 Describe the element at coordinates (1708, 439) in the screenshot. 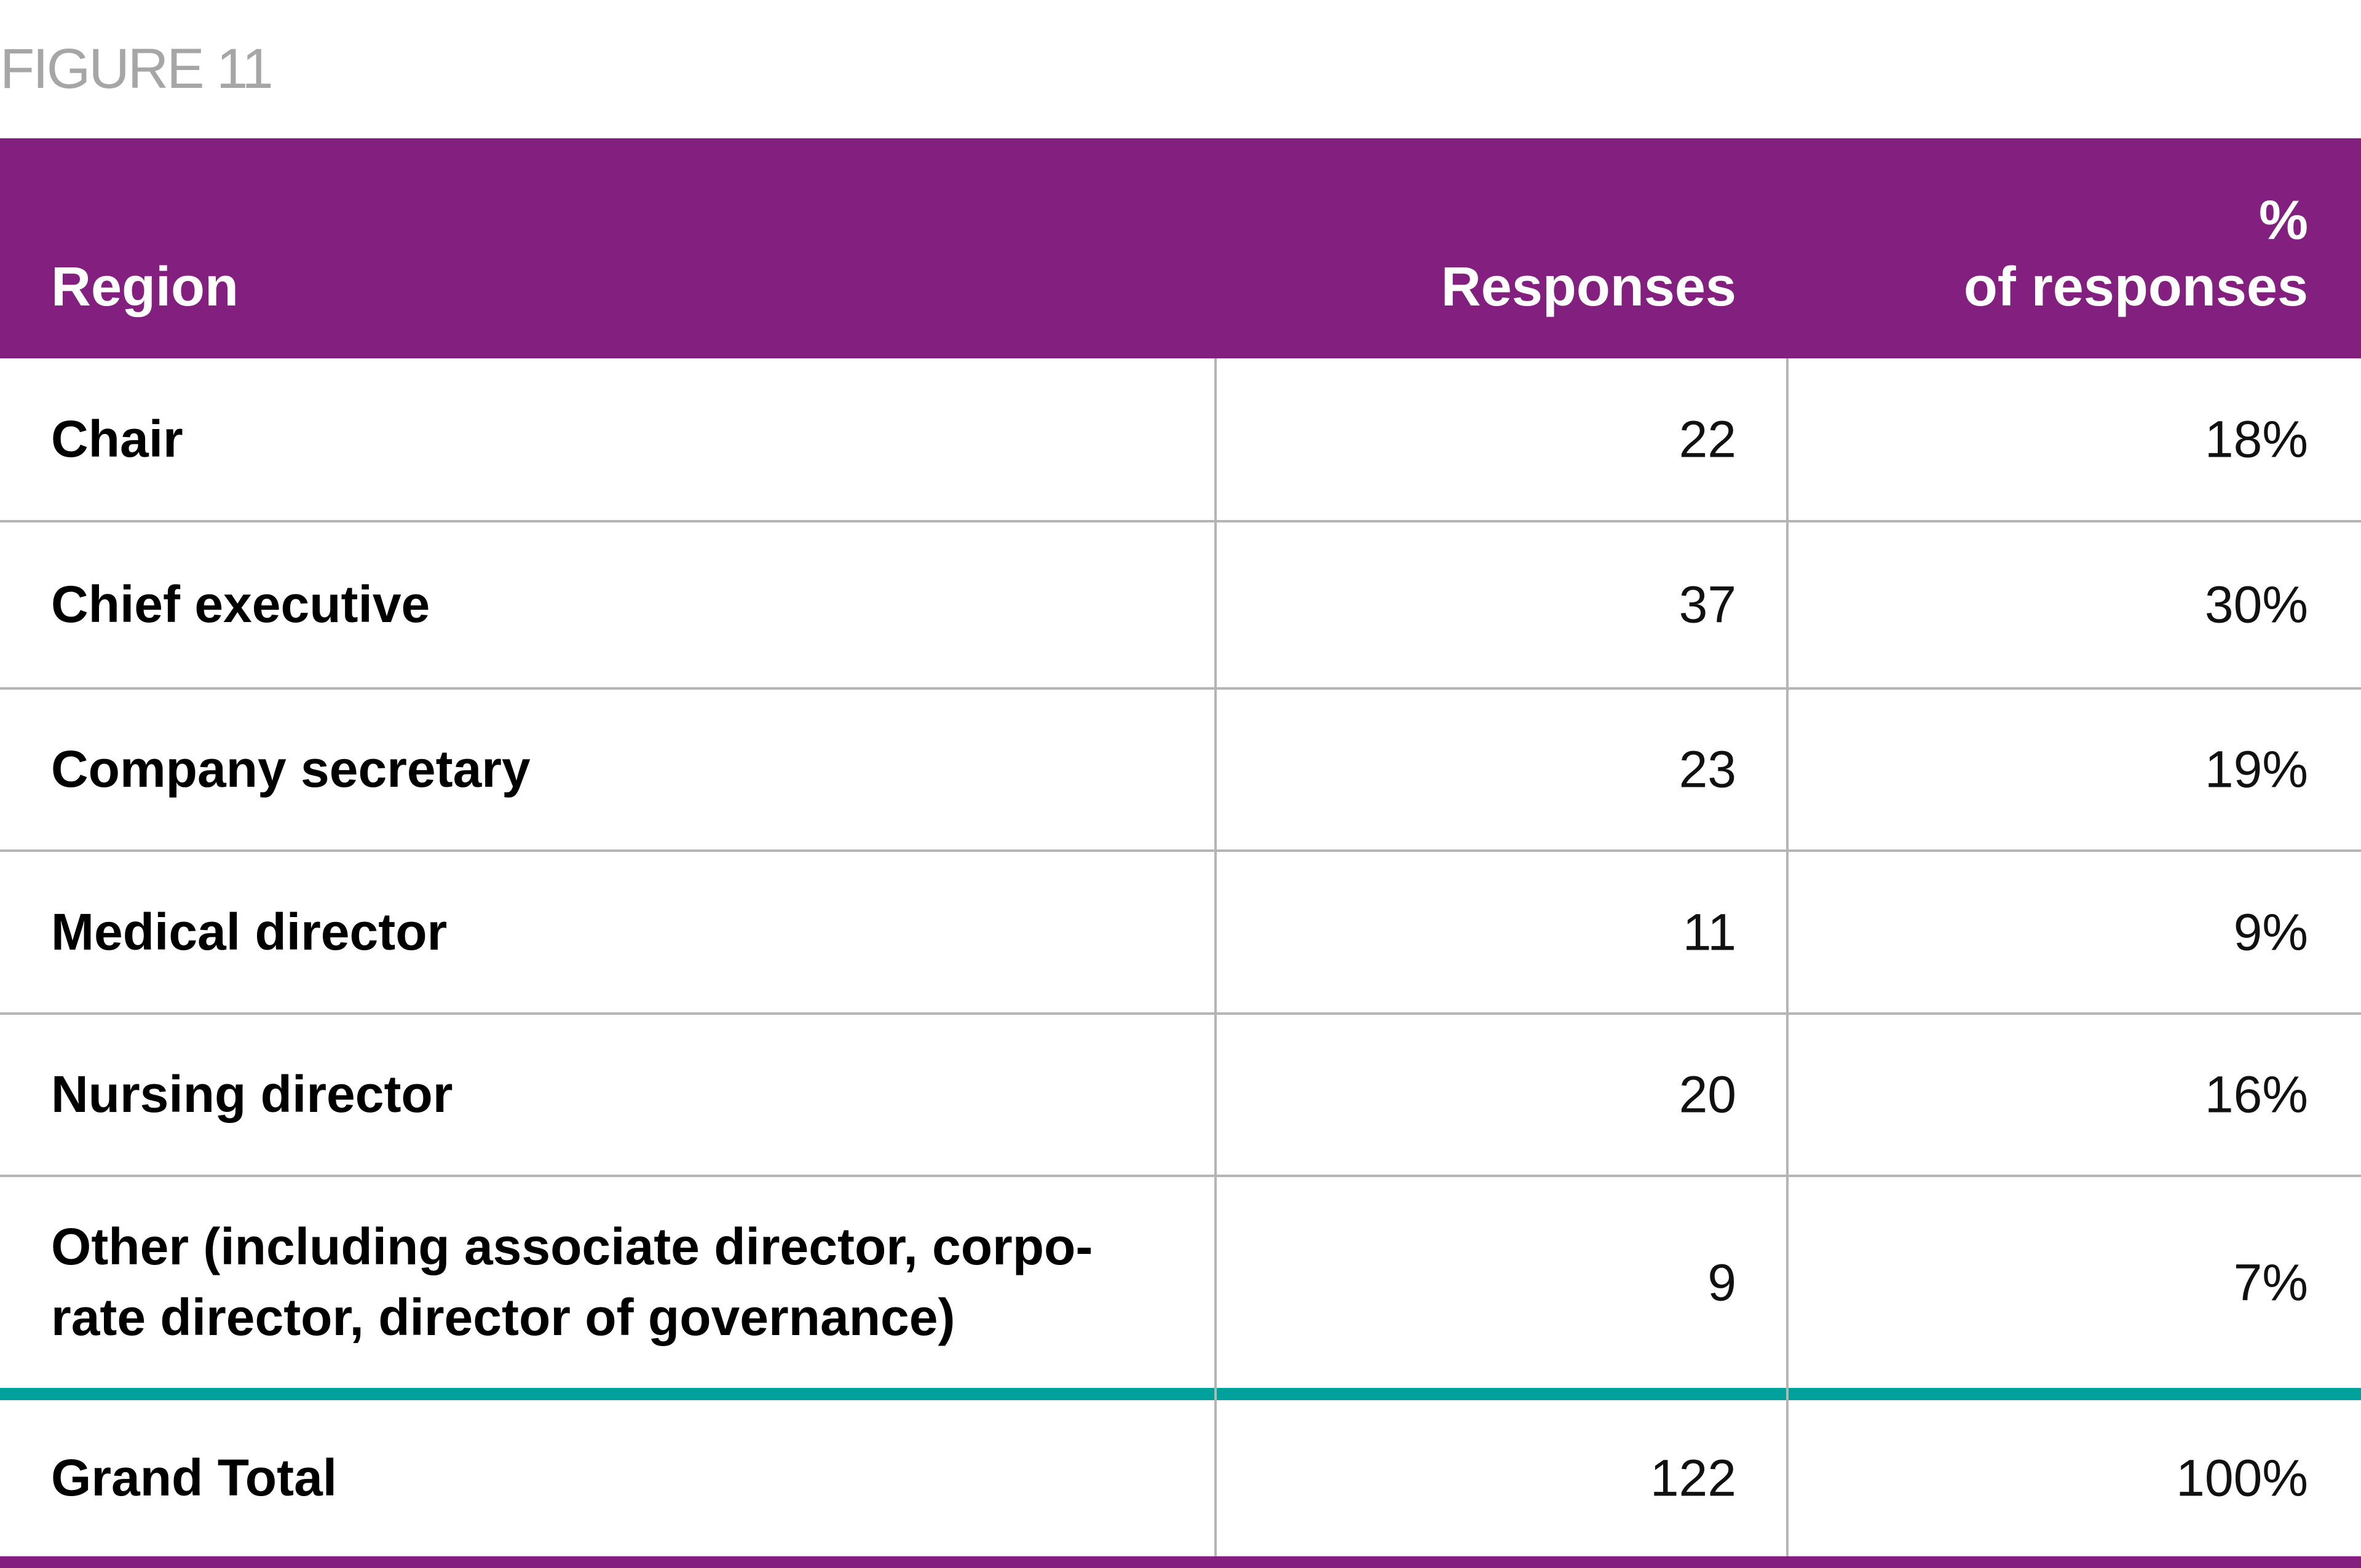

I see `row-responses: 22` at that location.